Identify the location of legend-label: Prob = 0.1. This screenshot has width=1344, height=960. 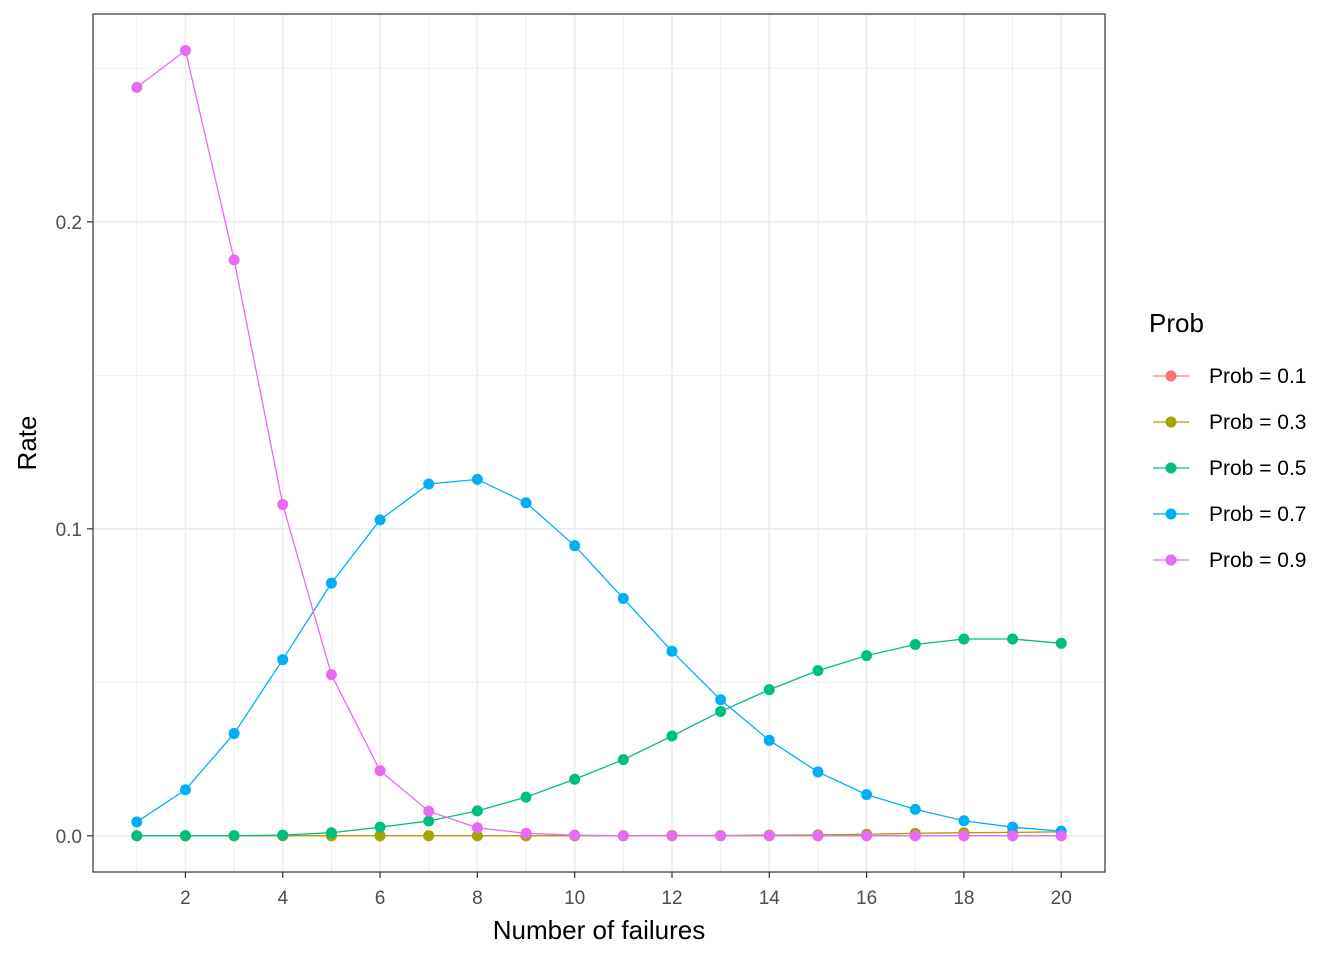
(1257, 376).